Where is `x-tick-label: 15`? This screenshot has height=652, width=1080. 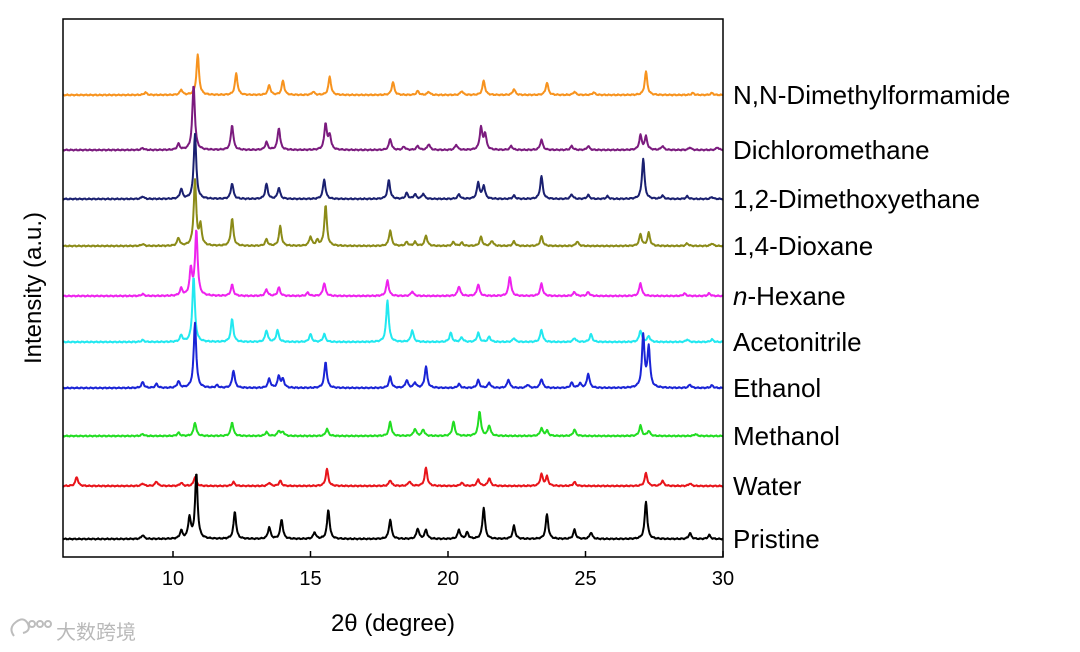
x-tick-label: 15 is located at coordinates (310, 579).